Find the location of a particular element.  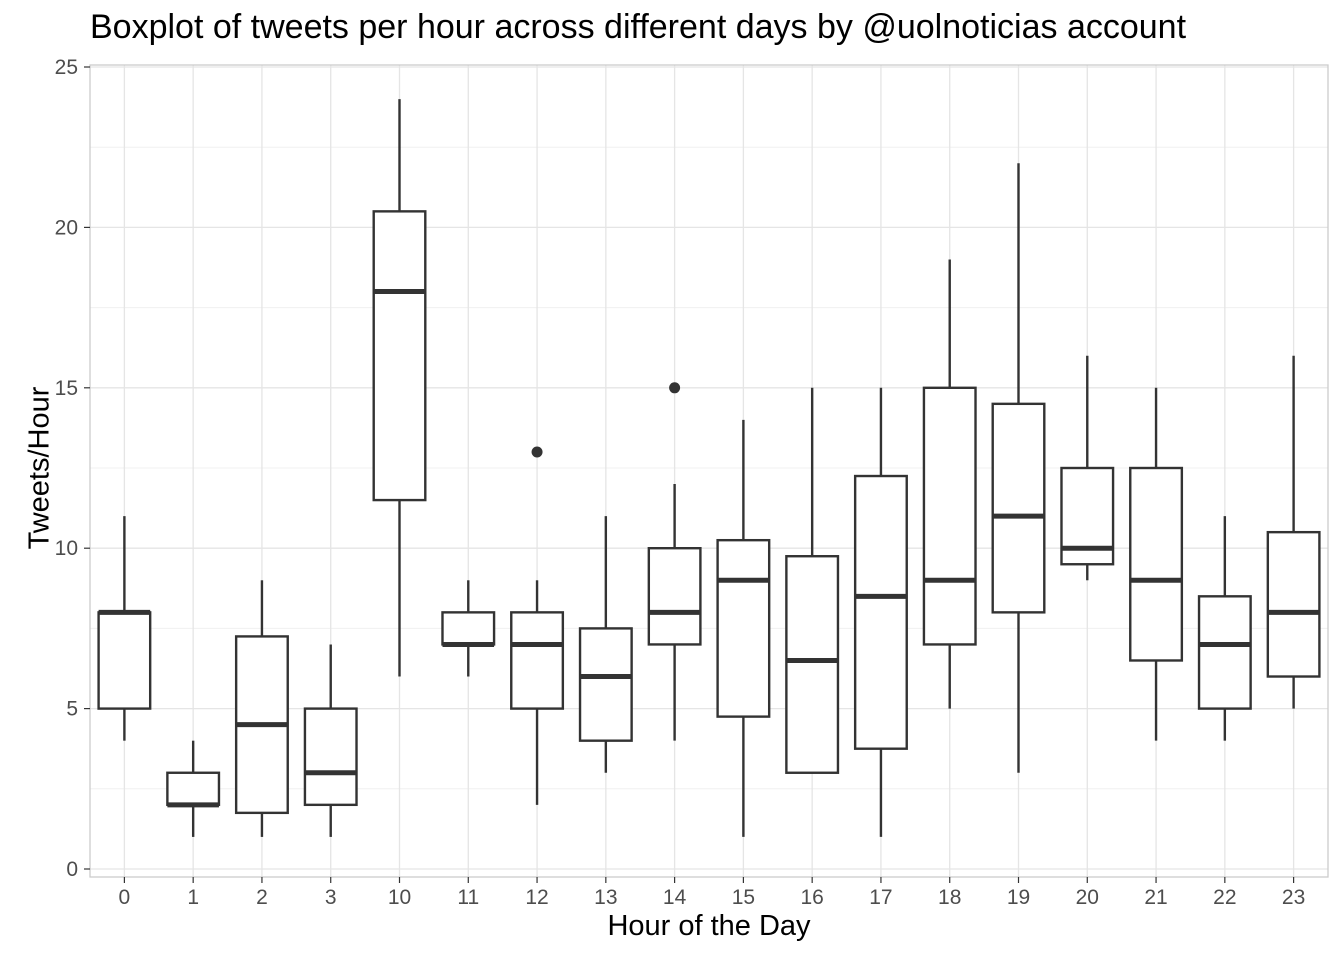

y-tick-label: 20 is located at coordinates (66, 227).